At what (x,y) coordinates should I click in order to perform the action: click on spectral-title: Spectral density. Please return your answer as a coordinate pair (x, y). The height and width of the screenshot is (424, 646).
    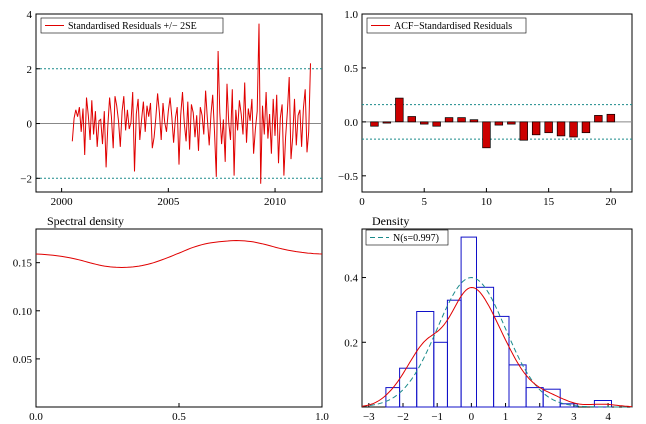
    Looking at the image, I should click on (85, 221).